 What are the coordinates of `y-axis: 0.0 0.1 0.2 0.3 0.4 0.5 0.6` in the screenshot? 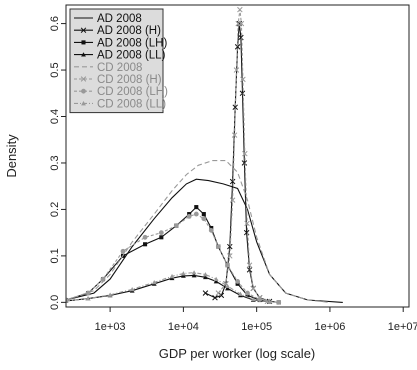 It's located at (57, 163).